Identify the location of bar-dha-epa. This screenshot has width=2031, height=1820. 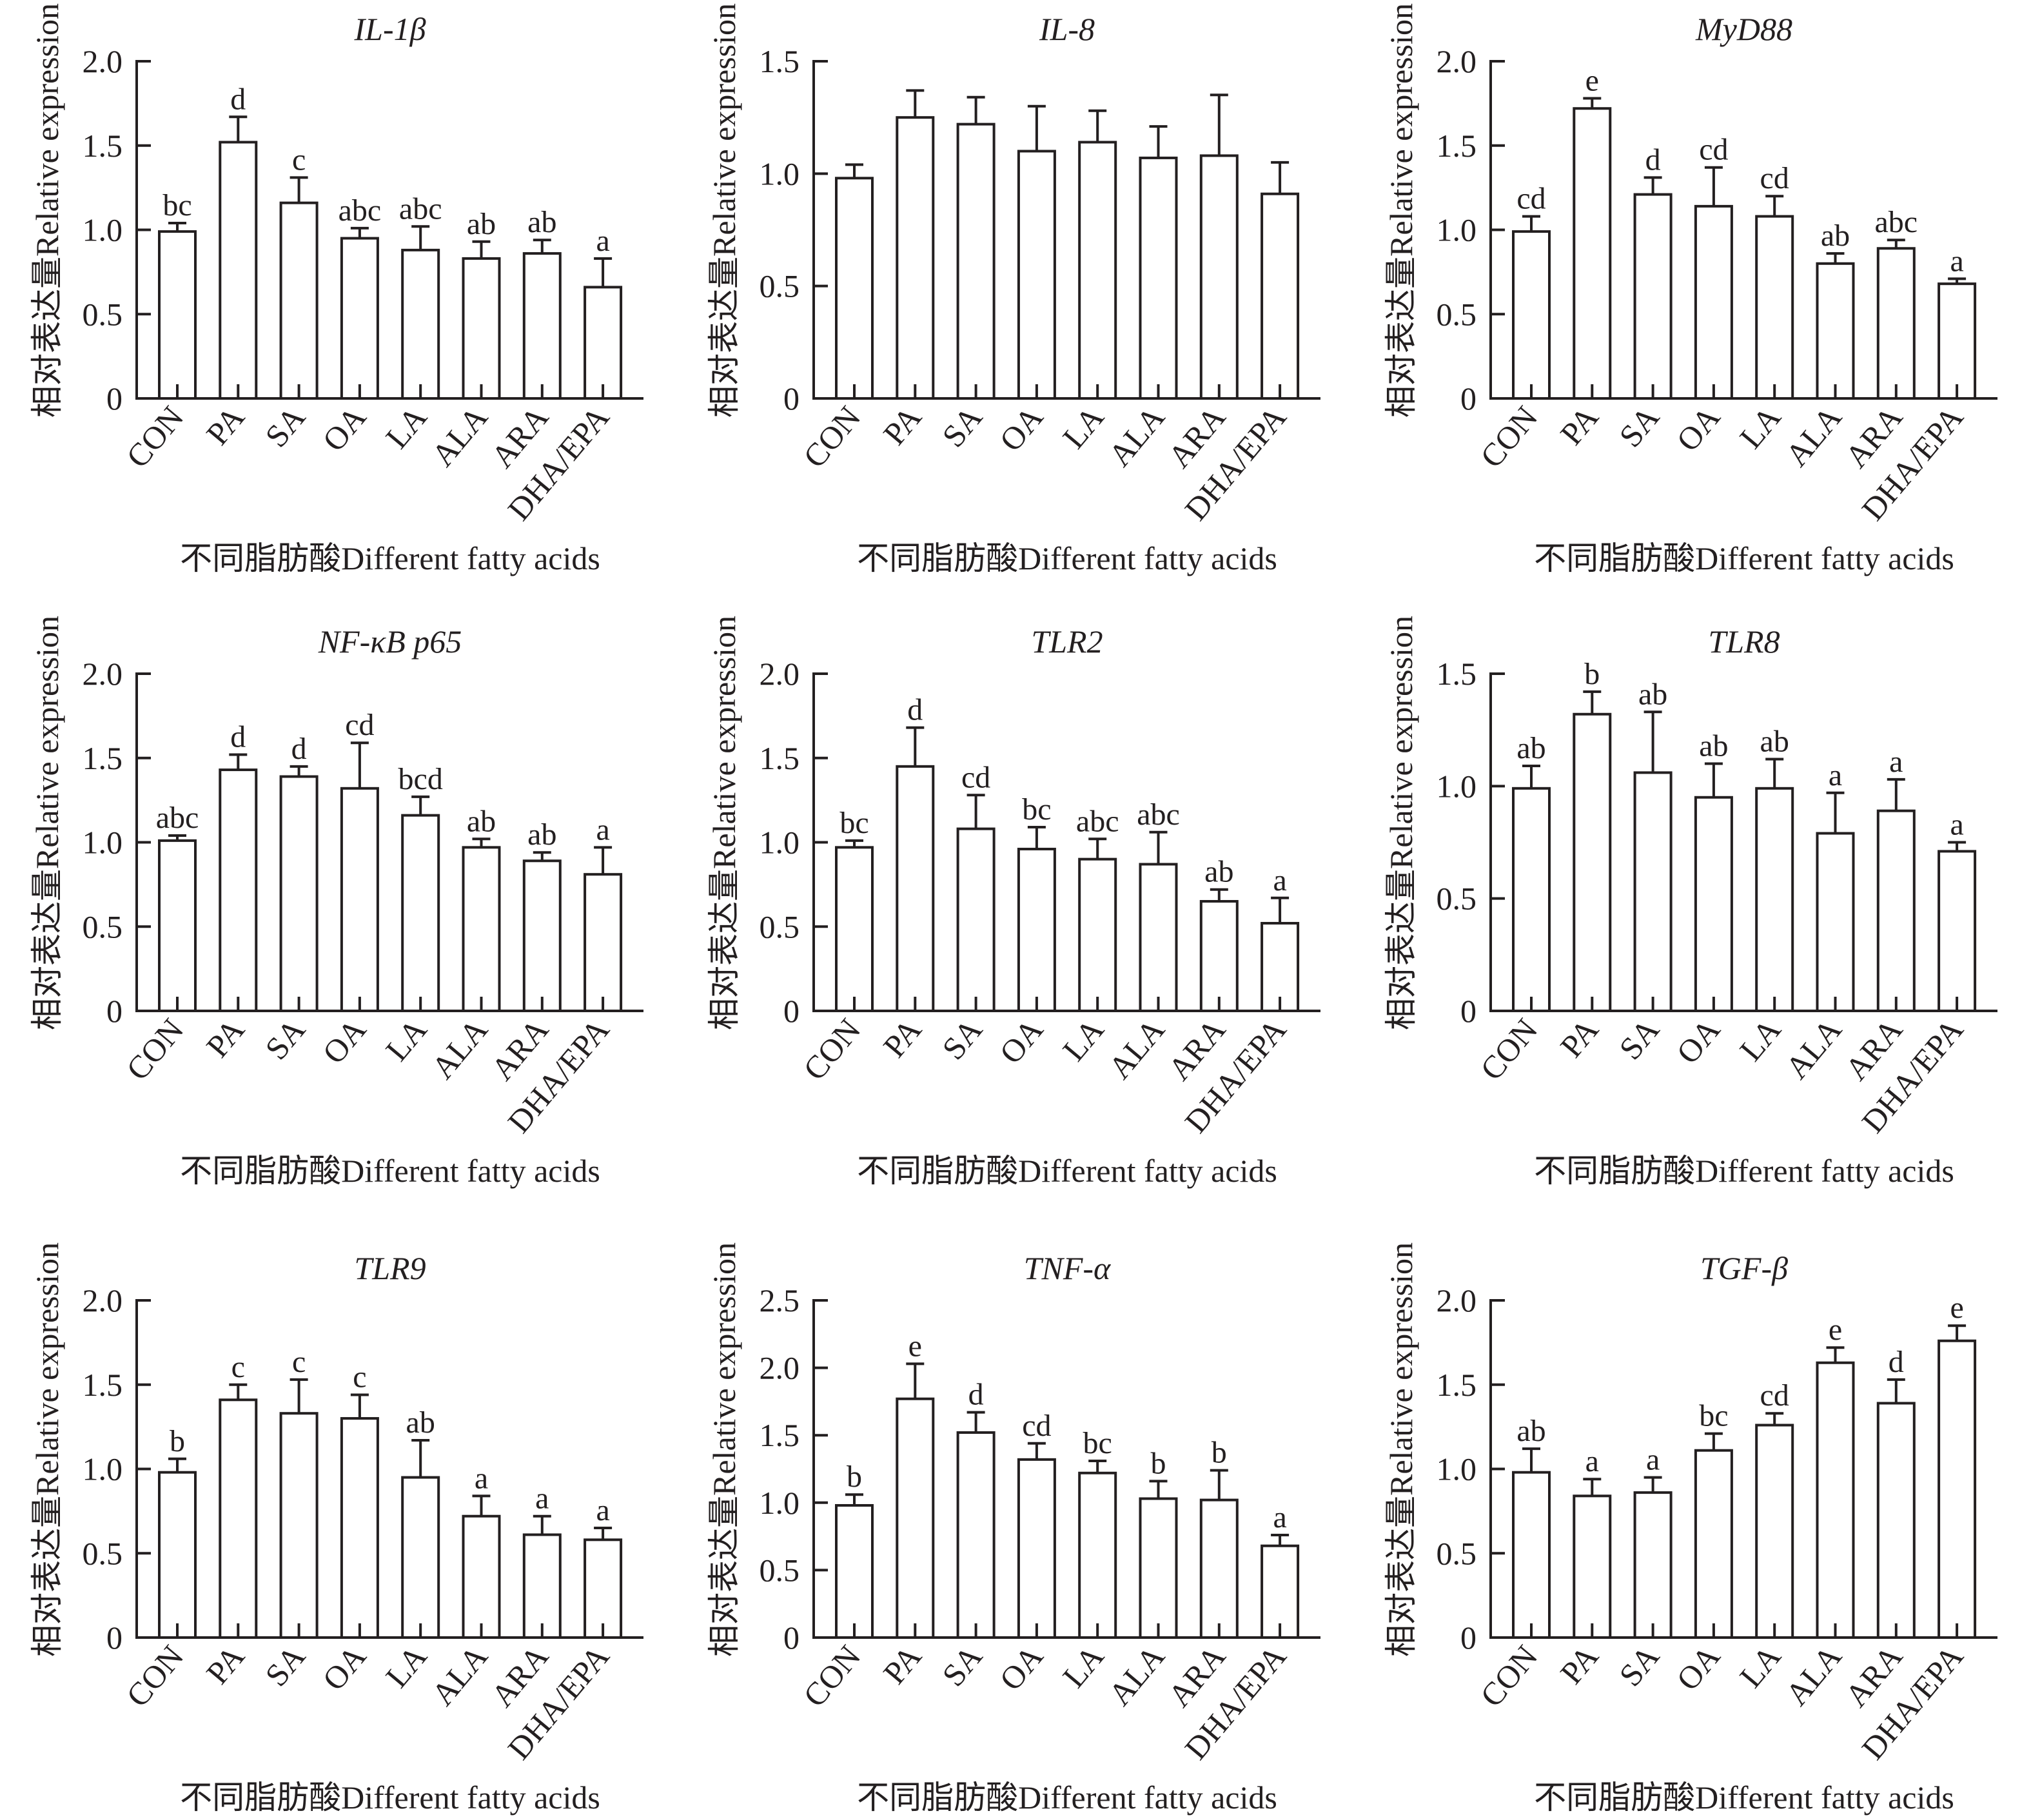
(1957, 931).